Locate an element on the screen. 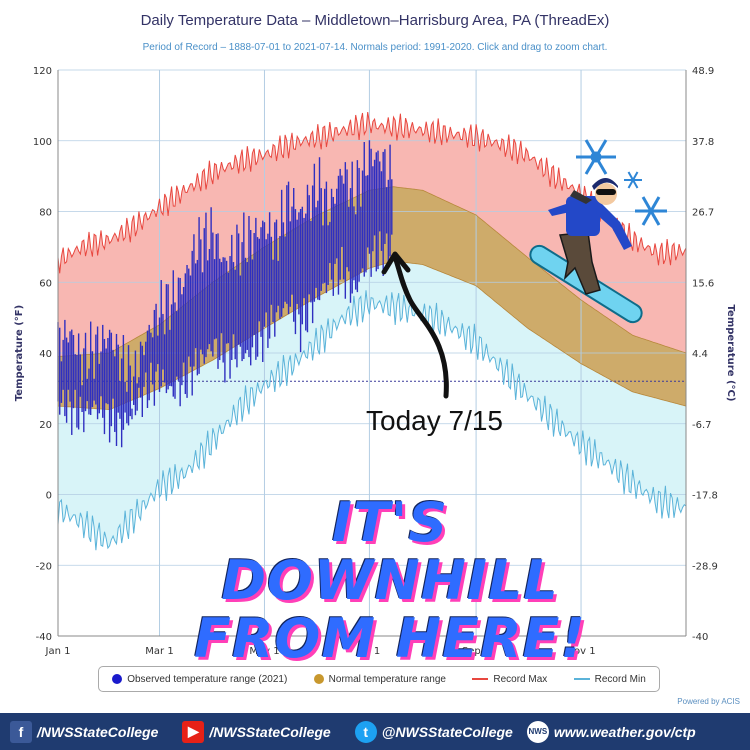 The height and width of the screenshot is (750, 750). website-link: NWS www.weather.gov/ctp is located at coordinates (611, 731).